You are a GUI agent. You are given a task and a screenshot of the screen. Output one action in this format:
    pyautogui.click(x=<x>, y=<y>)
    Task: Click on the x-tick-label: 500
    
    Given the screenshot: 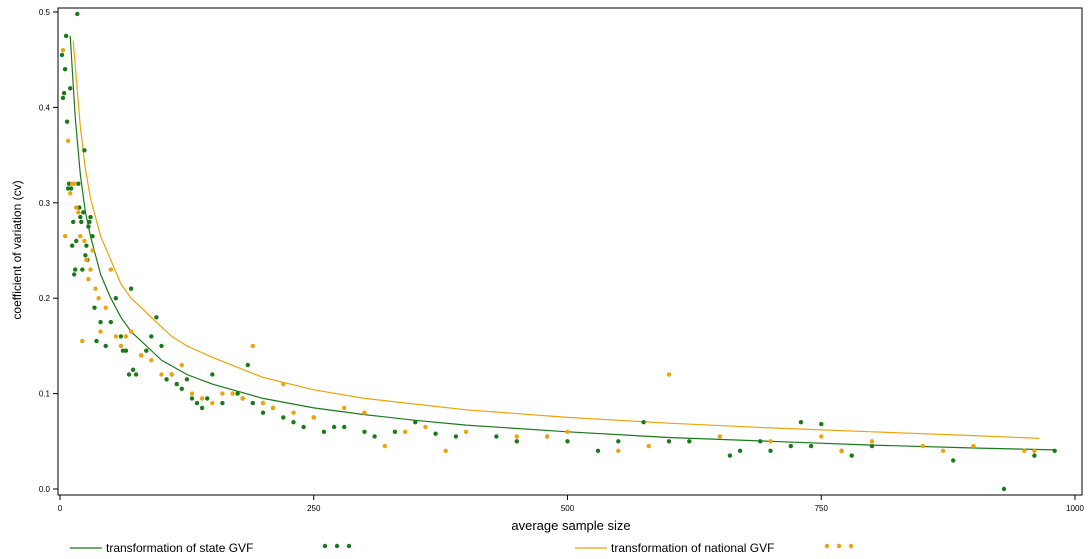 What is the action you would take?
    pyautogui.click(x=568, y=508)
    